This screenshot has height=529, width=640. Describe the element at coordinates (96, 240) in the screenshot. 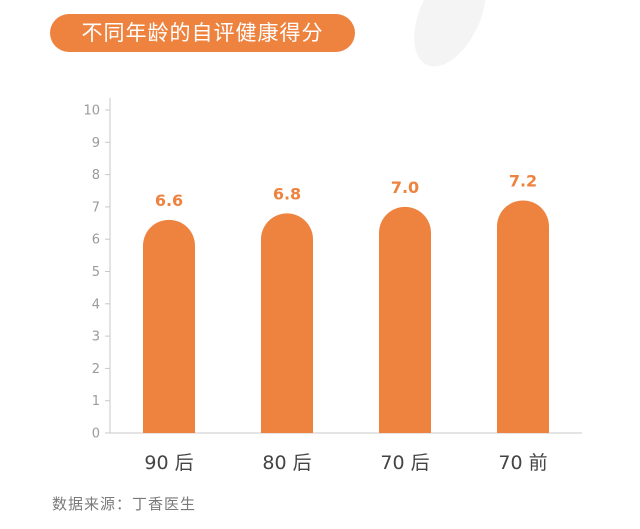

I see `y-tick-label: 6` at that location.